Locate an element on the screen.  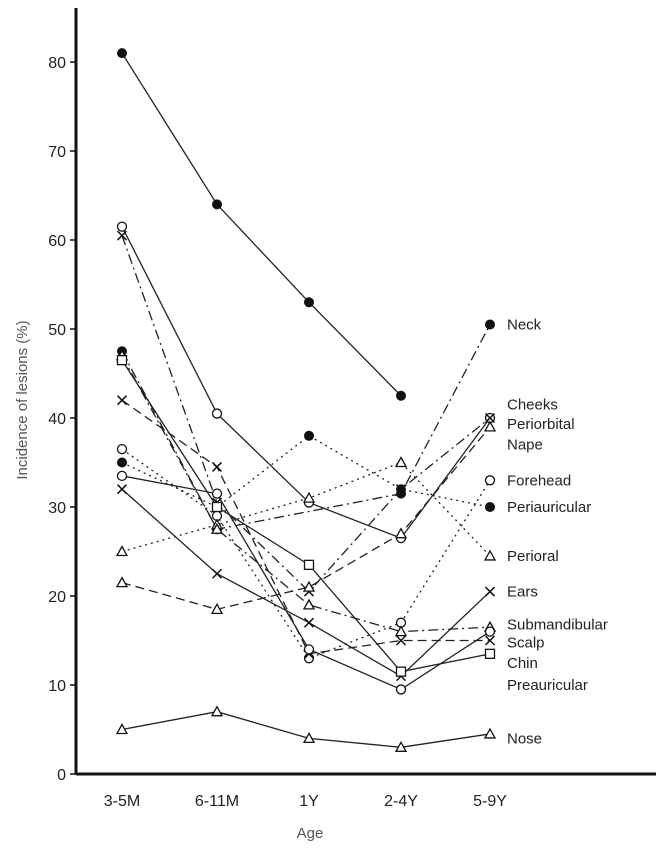
y-tick-label: 0 is located at coordinates (61, 775).